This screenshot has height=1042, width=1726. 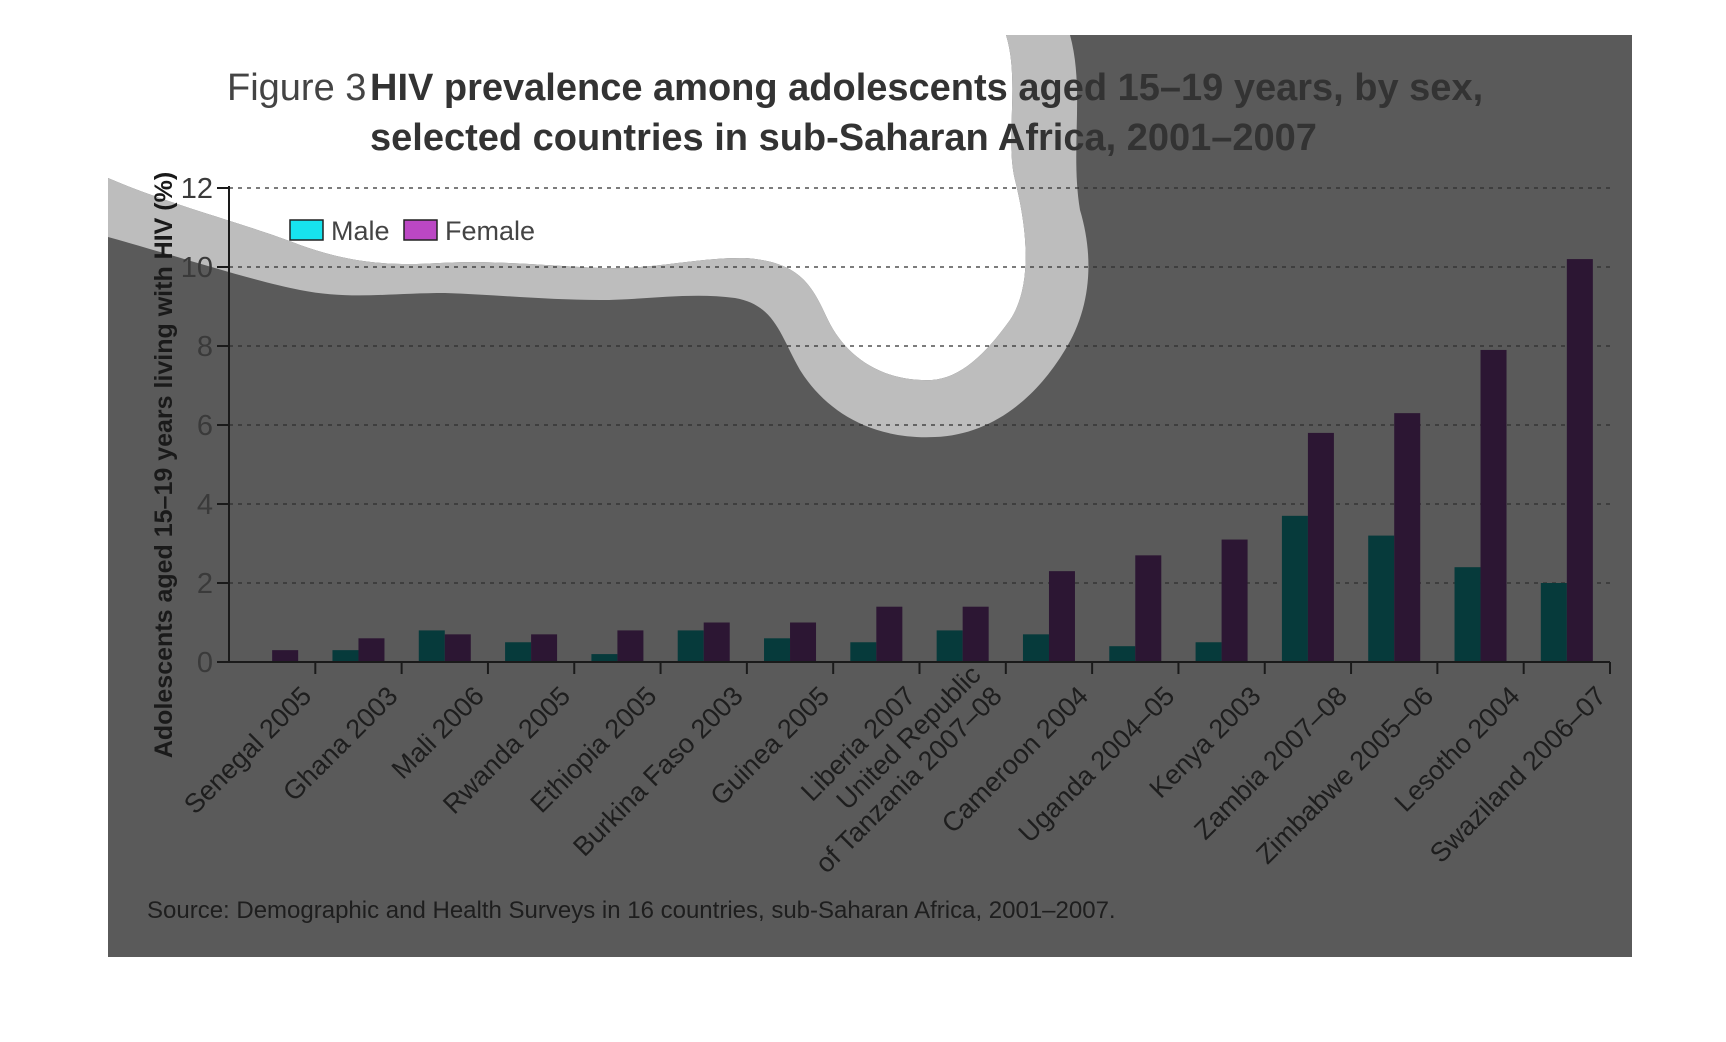 What do you see at coordinates (205, 505) in the screenshot?
I see `y-tick-label: 4` at bounding box center [205, 505].